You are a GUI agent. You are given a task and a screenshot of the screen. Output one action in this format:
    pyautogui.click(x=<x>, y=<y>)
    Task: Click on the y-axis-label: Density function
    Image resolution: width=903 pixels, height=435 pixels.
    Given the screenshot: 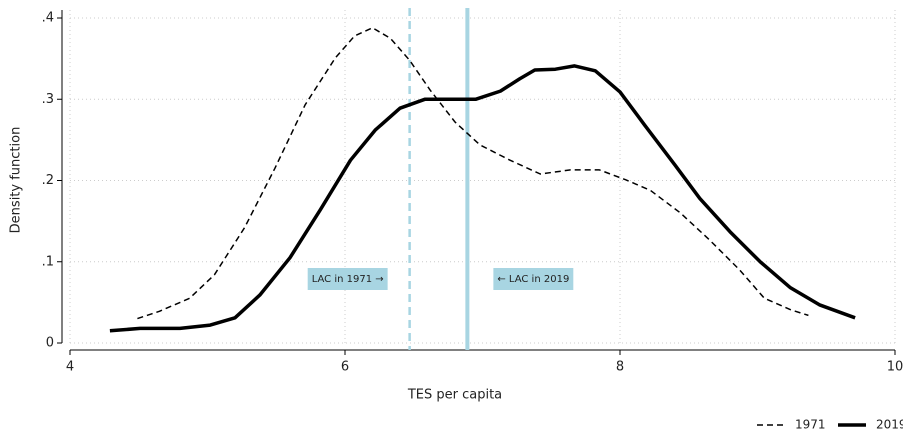 What is the action you would take?
    pyautogui.click(x=16, y=180)
    